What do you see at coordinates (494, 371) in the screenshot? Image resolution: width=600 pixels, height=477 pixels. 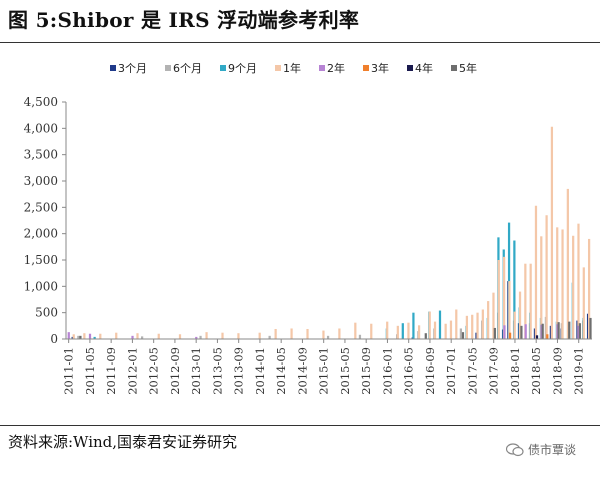 I see `x-tick-label: 2017-09` at bounding box center [494, 371].